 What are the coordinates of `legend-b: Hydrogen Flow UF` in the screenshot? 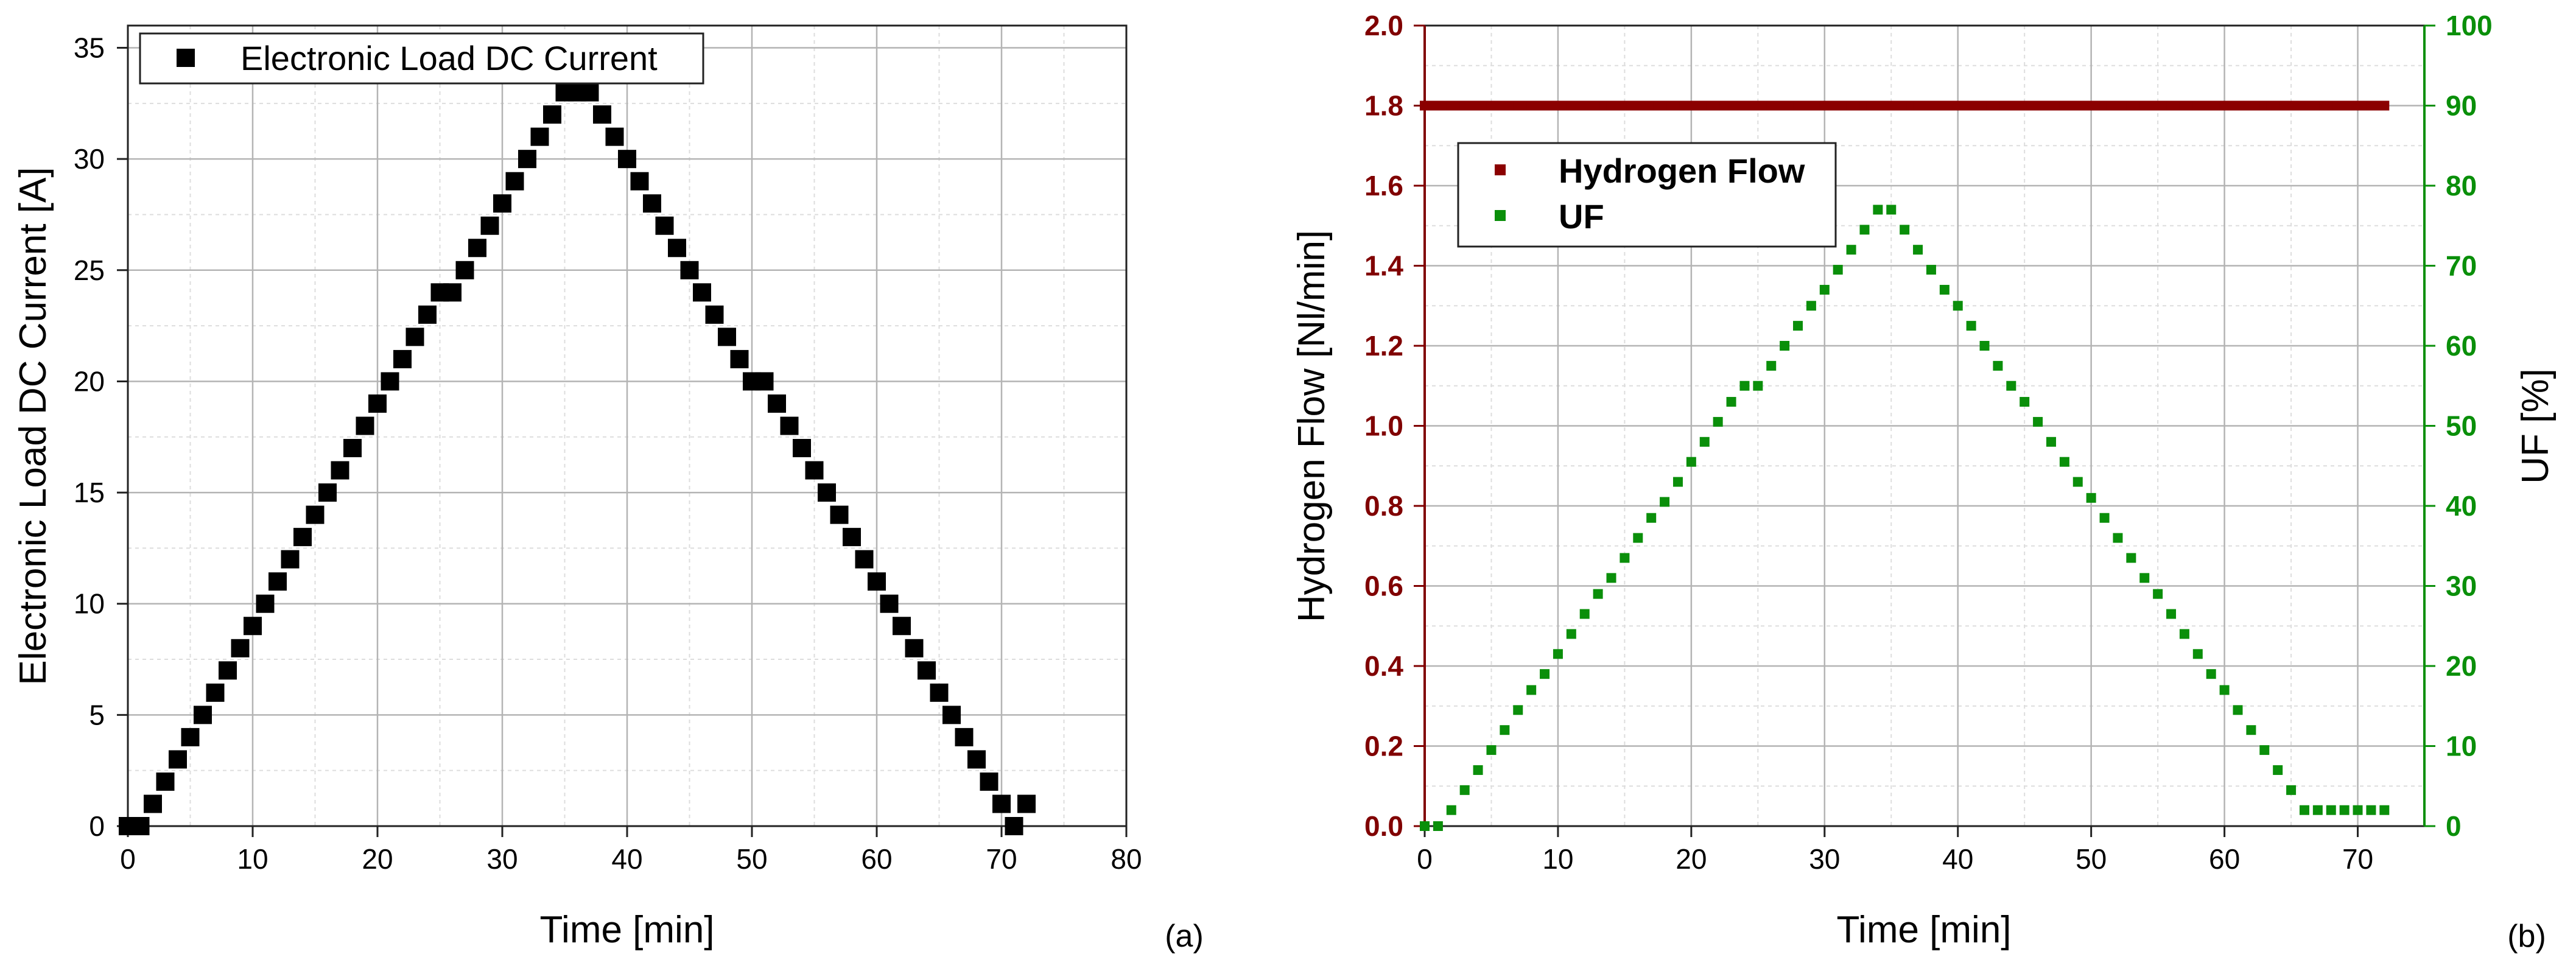 It's located at (1647, 195).